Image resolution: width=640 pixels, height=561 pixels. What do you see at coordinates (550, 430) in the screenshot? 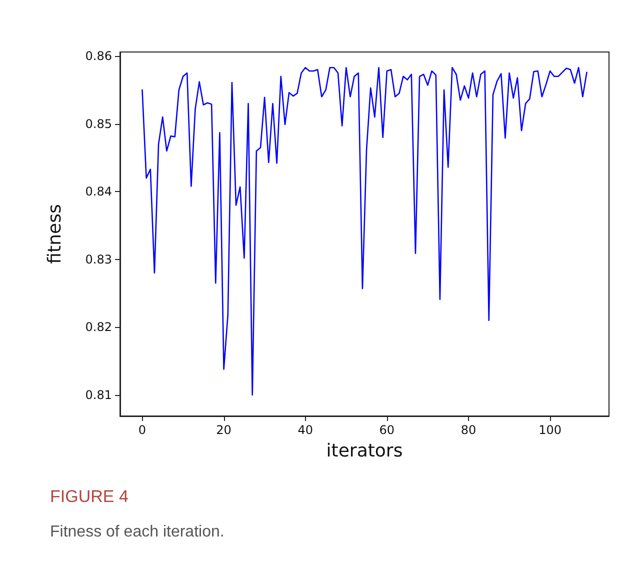
I see `x-tick-label: 100` at bounding box center [550, 430].